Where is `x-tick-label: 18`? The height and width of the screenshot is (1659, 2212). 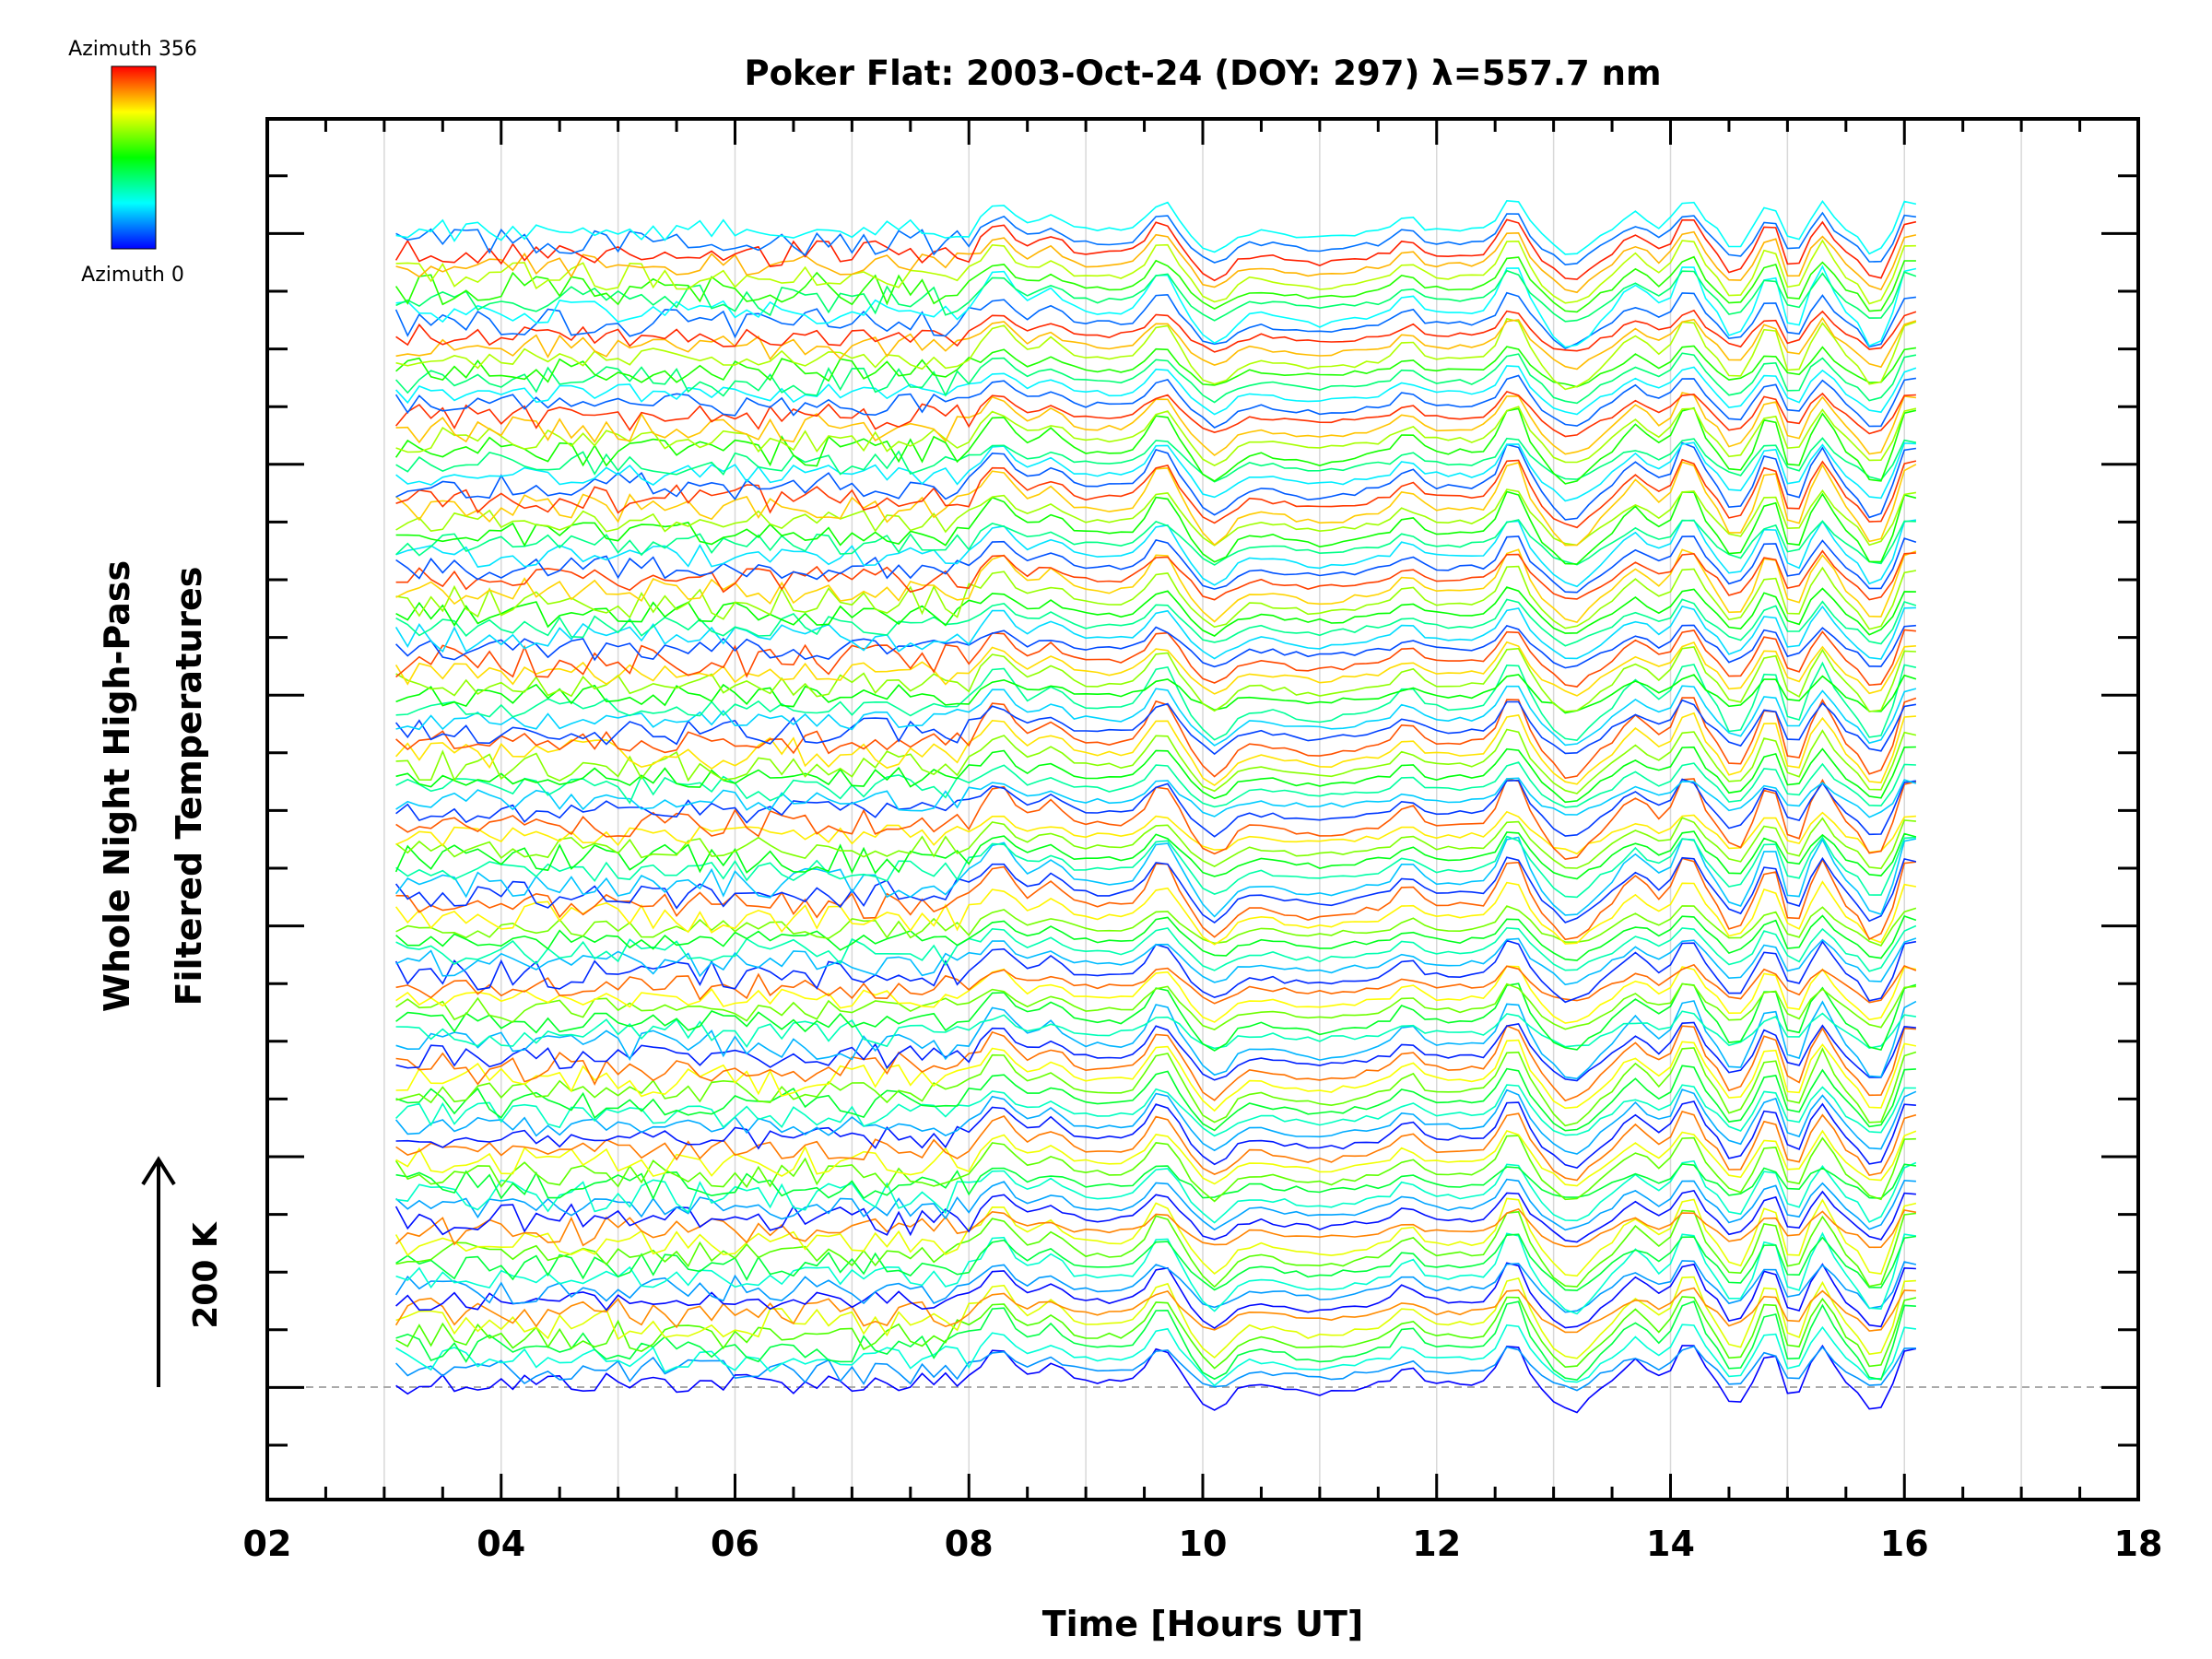 x-tick-label: 18 is located at coordinates (2138, 1544).